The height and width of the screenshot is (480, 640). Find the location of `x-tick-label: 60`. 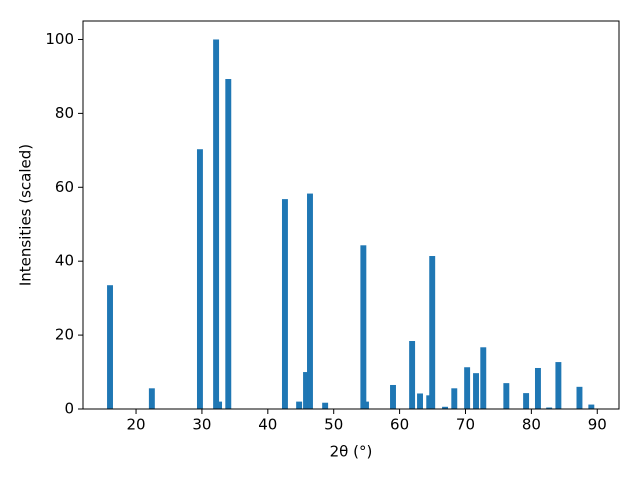

x-tick-label: 60 is located at coordinates (399, 425).